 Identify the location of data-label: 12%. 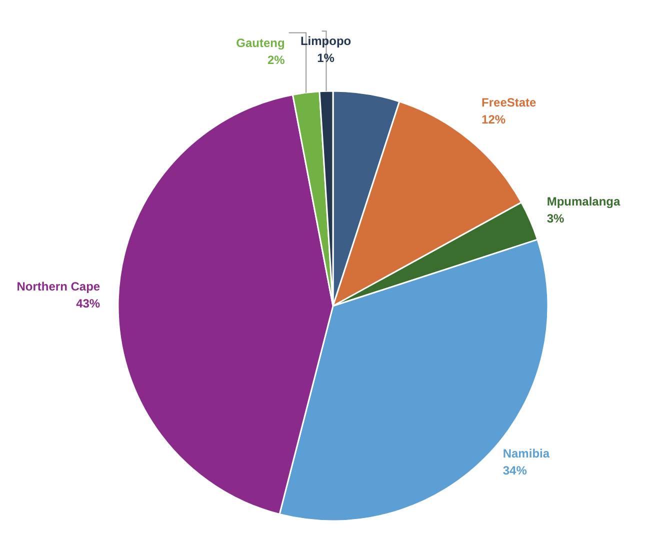
(494, 119).